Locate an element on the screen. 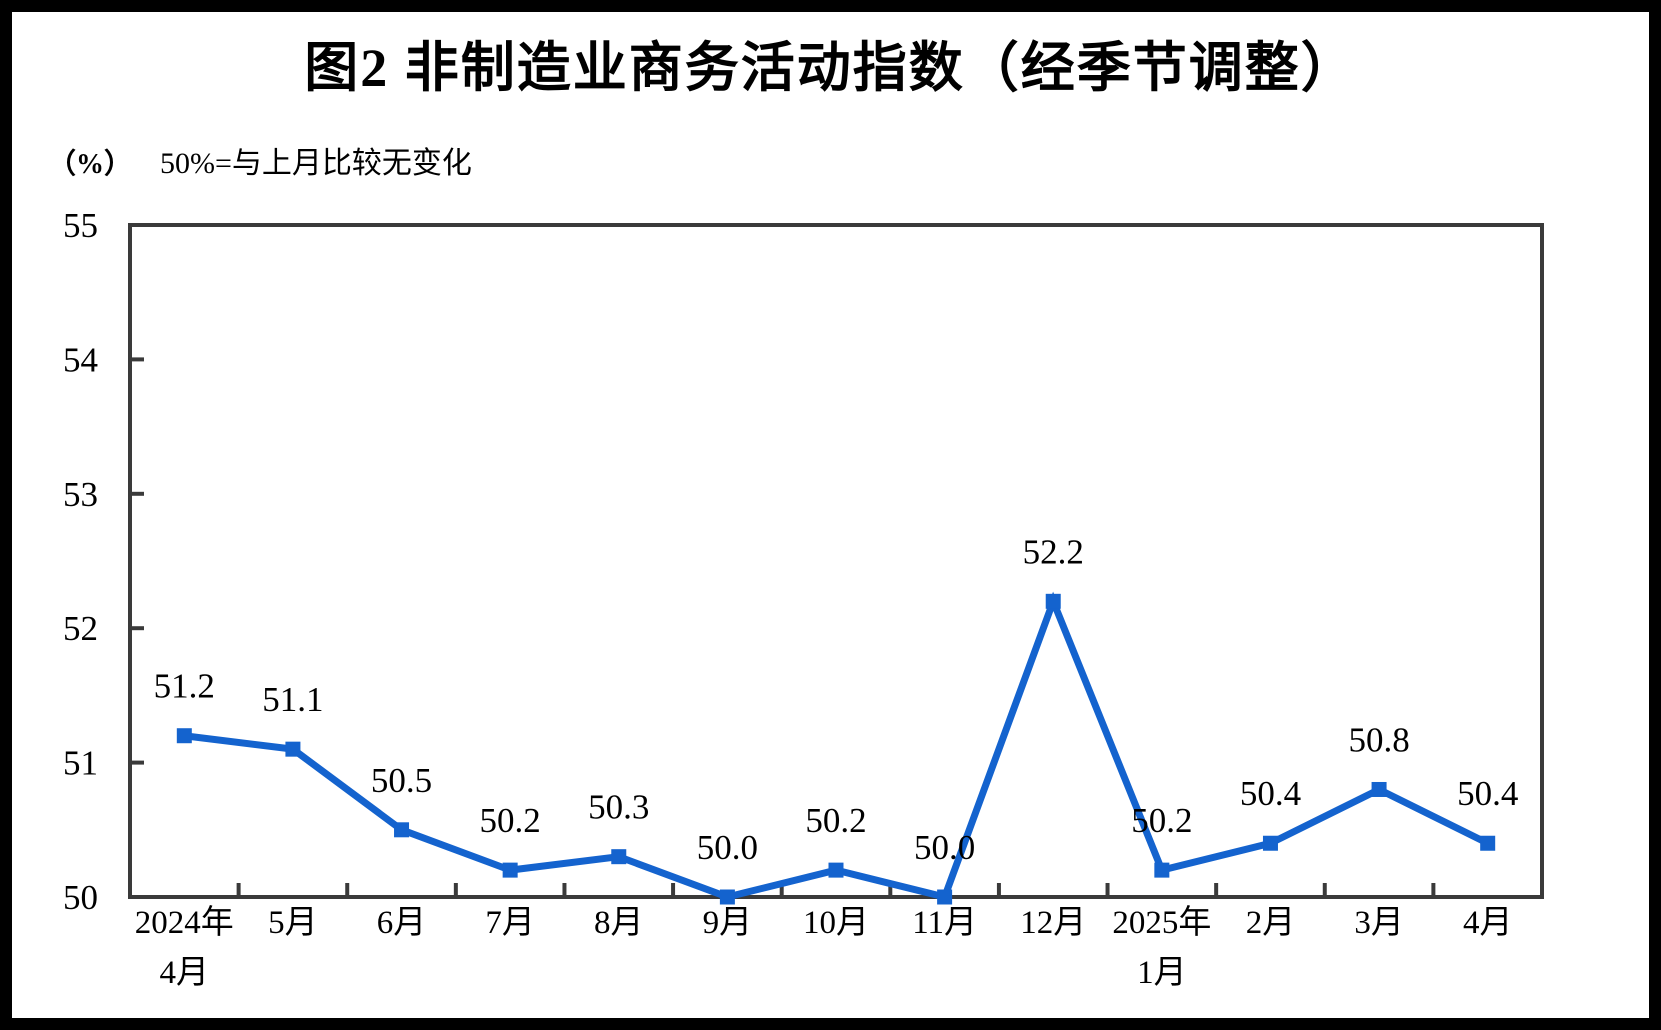 The height and width of the screenshot is (1030, 1661). x-axis-category-label: 11月 is located at coordinates (944, 923).